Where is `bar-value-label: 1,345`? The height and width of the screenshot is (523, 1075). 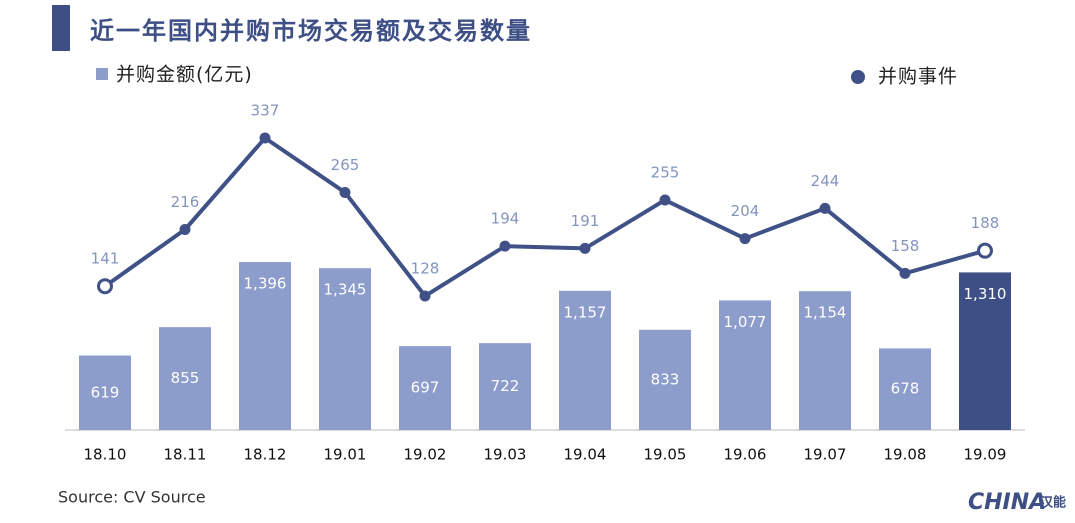
bar-value-label: 1,345 is located at coordinates (345, 290).